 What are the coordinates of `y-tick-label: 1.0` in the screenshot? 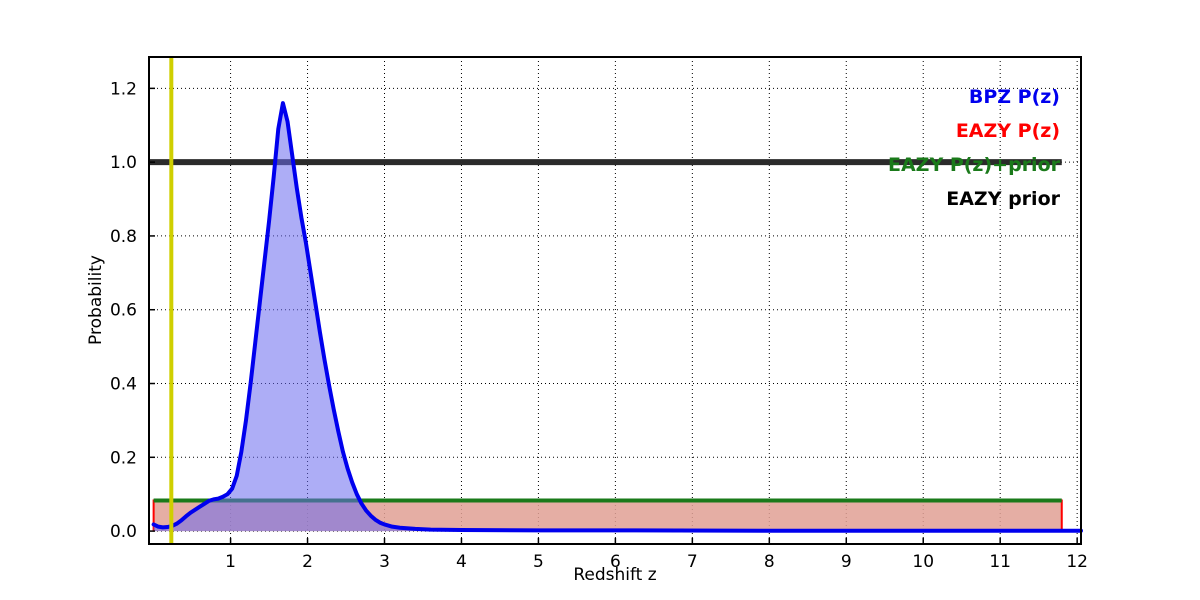 It's located at (123, 163).